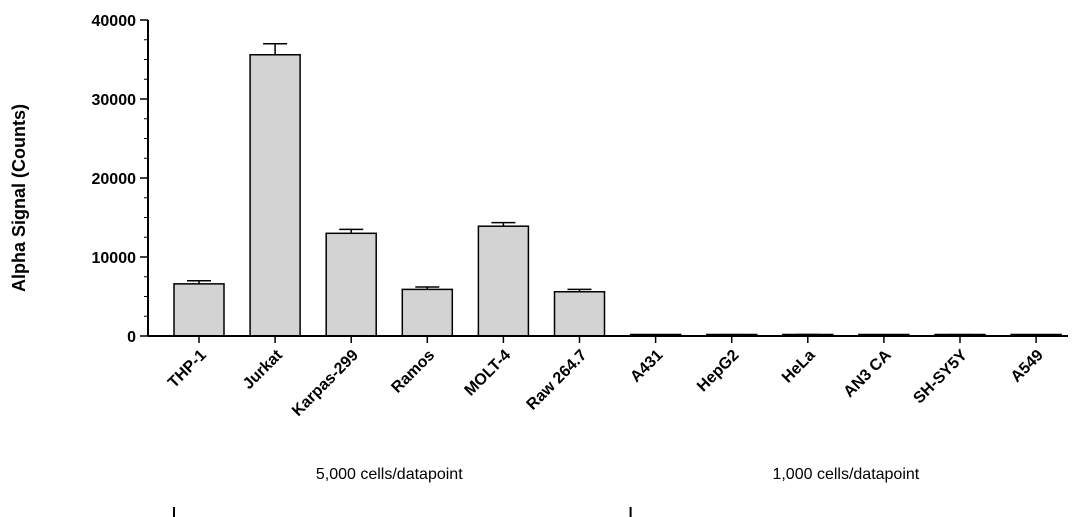 Image resolution: width=1073 pixels, height=517 pixels. Describe the element at coordinates (389, 474) in the screenshot. I see `group-label: 5,000 cells/datapoint` at that location.